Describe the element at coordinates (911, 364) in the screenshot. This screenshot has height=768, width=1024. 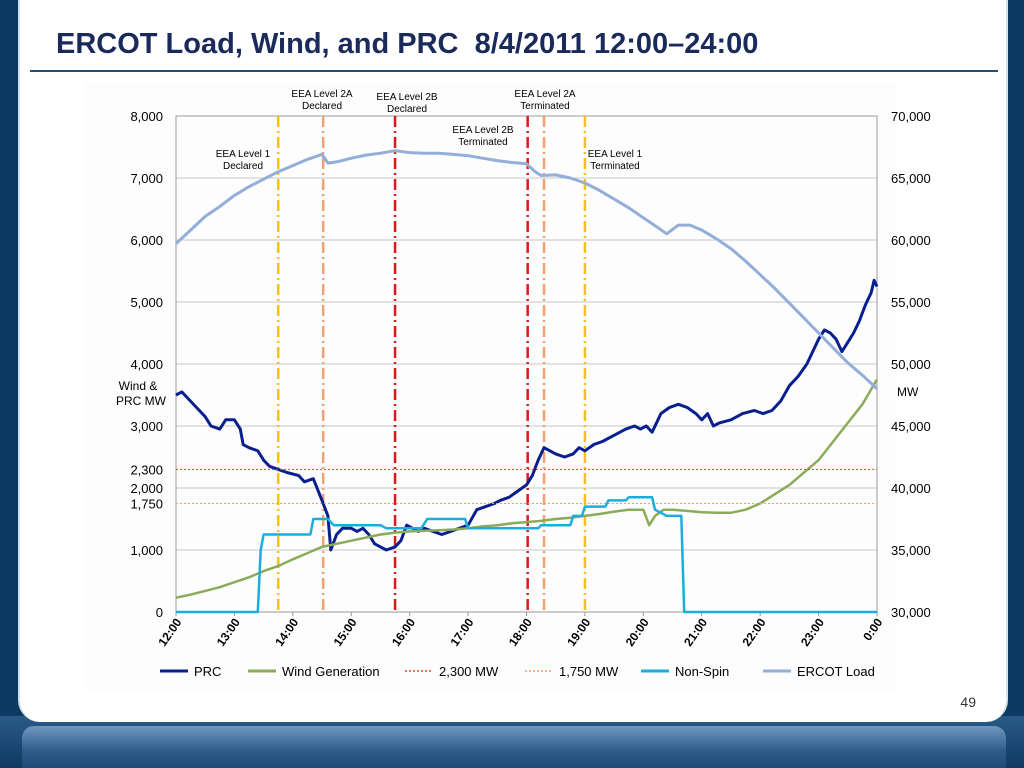
I see `right-tick-label: 50,000` at that location.